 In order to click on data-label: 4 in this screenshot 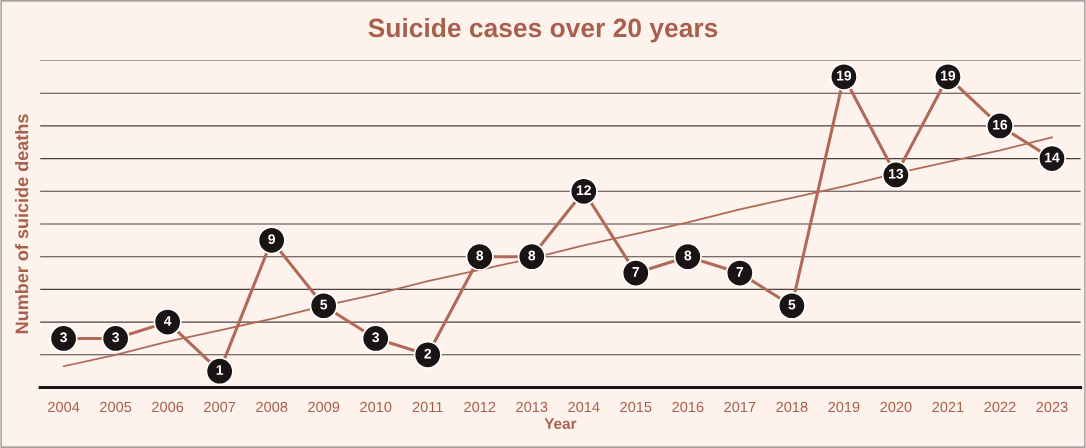, I will do `click(167, 321)`.